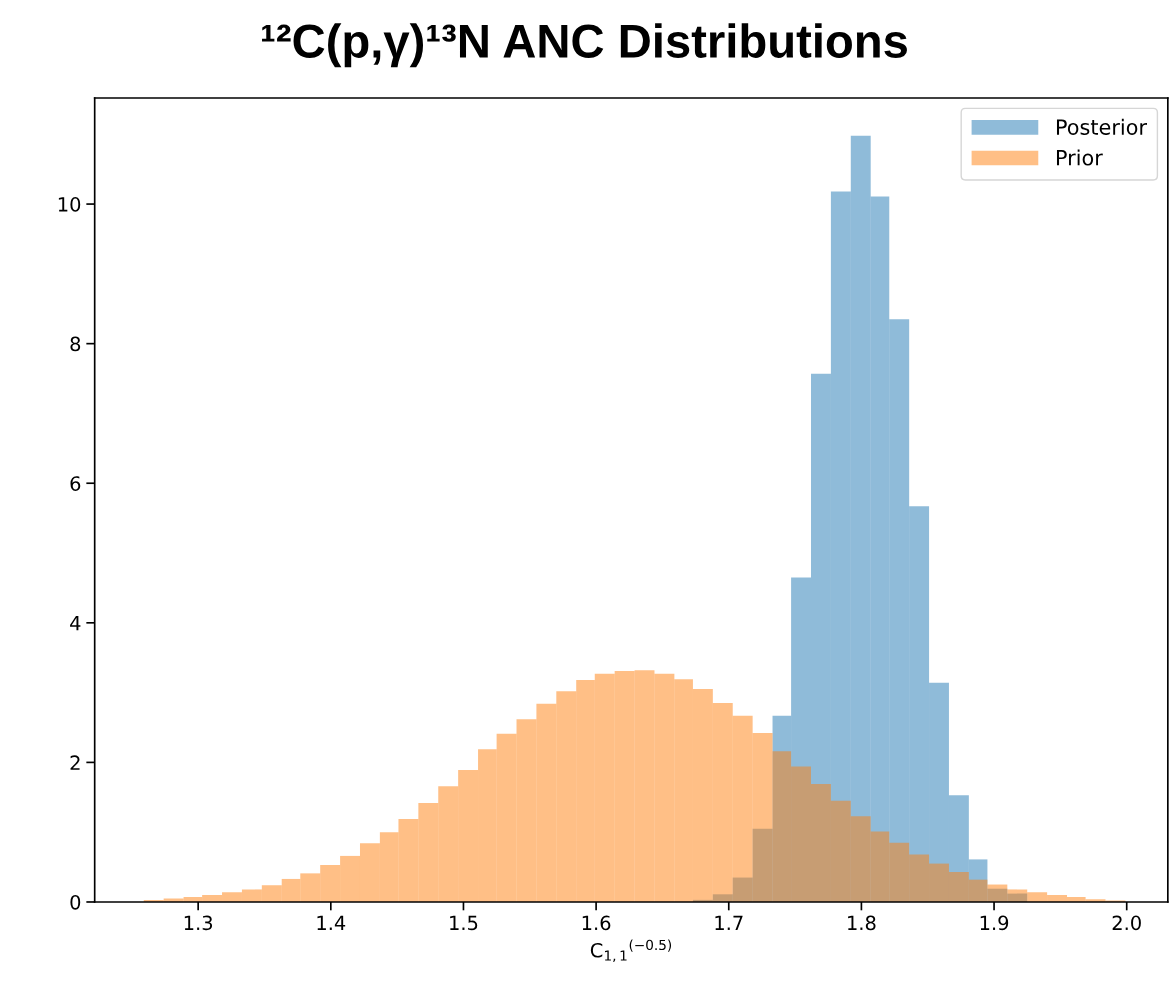  Describe the element at coordinates (862, 923) in the screenshot. I see `x-tick-label: 1.8` at that location.